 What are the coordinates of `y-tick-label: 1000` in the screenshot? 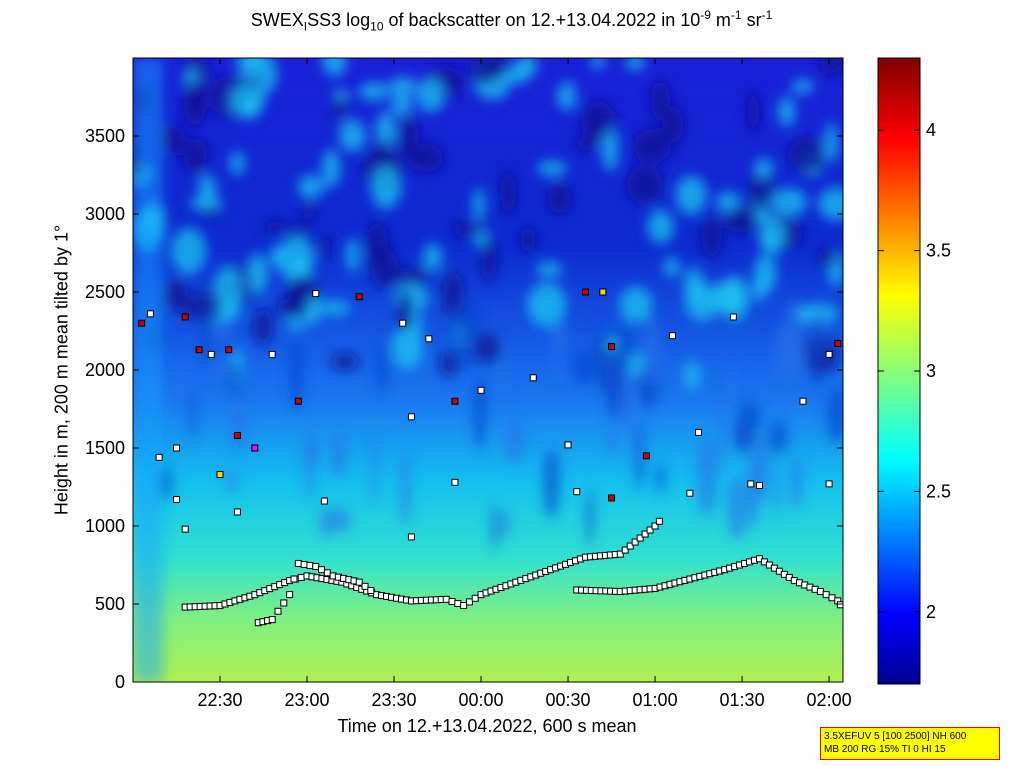 It's located at (105, 526).